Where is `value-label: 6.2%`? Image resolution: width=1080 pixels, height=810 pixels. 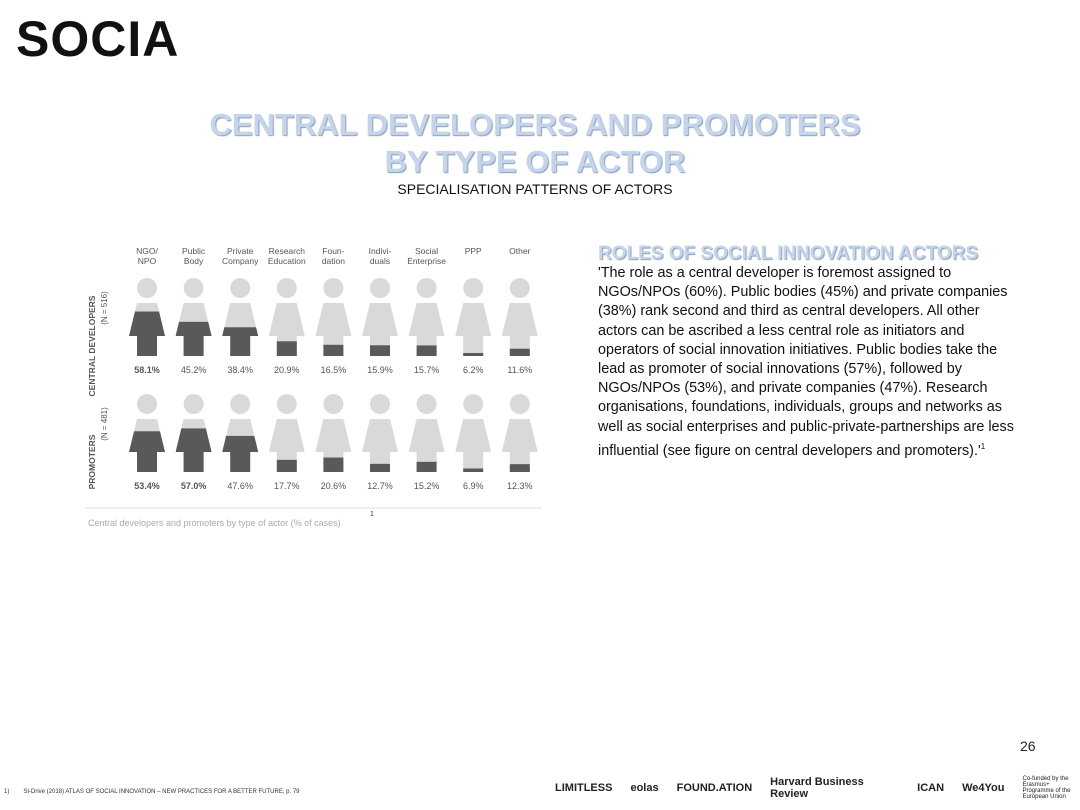
value-label: 6.2% is located at coordinates (473, 370).